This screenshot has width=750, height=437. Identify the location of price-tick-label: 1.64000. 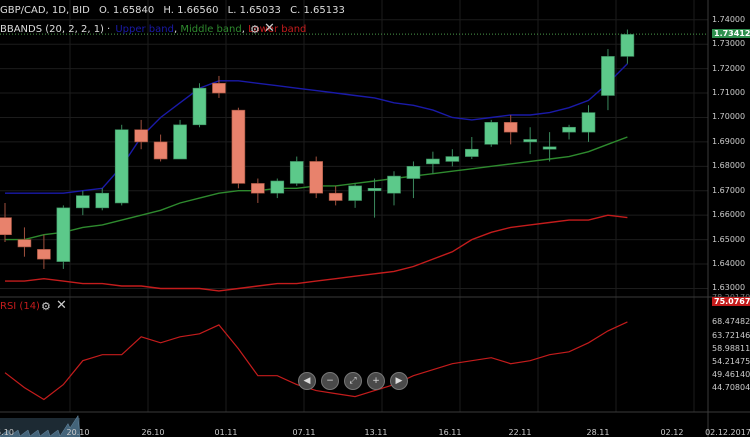
(729, 264).